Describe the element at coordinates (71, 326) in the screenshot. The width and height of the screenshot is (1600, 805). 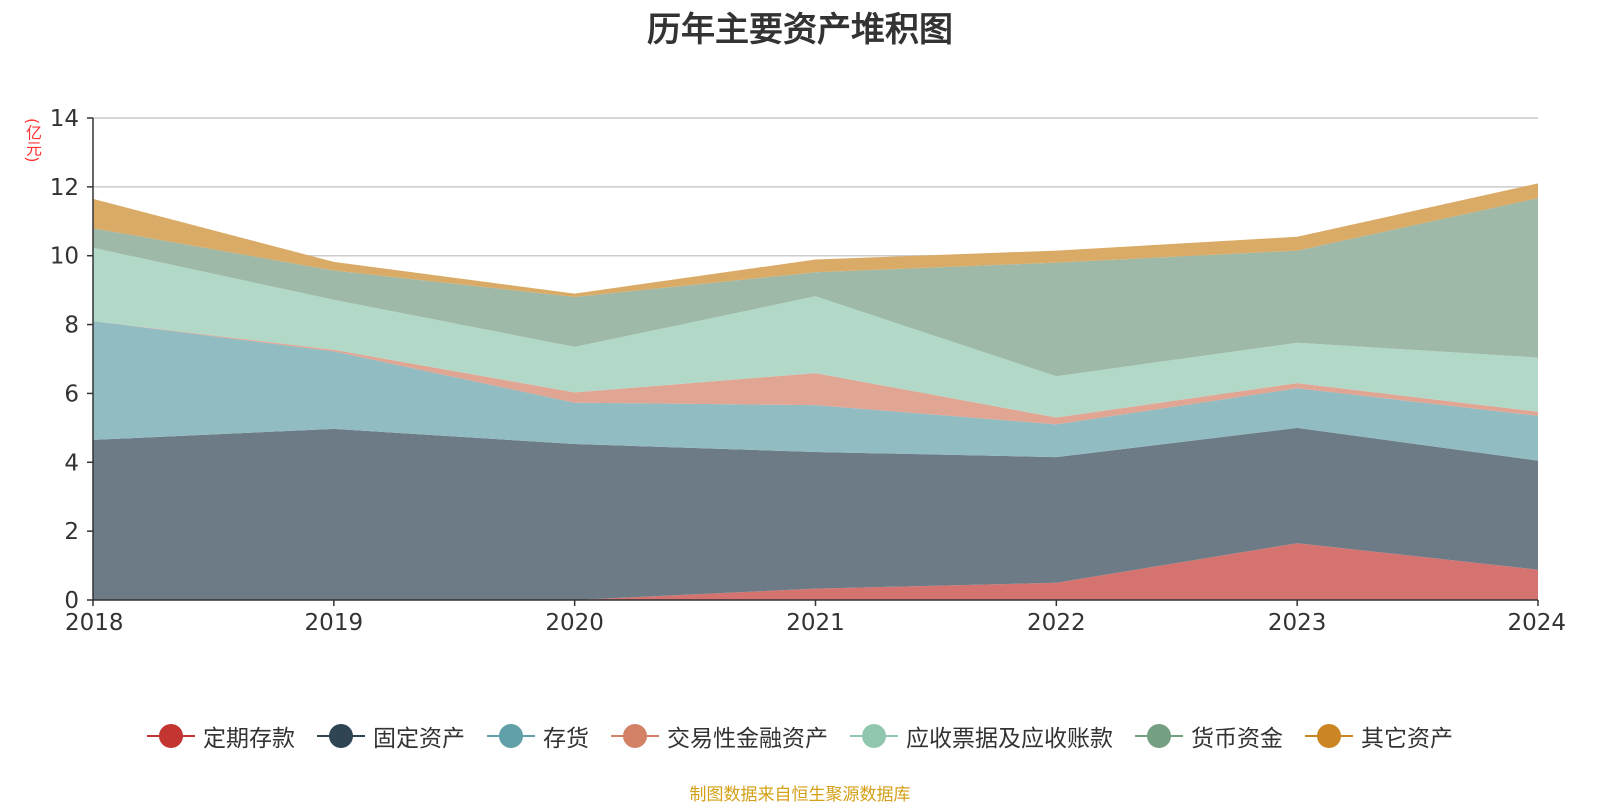
I see `y-tick-label: 8` at that location.